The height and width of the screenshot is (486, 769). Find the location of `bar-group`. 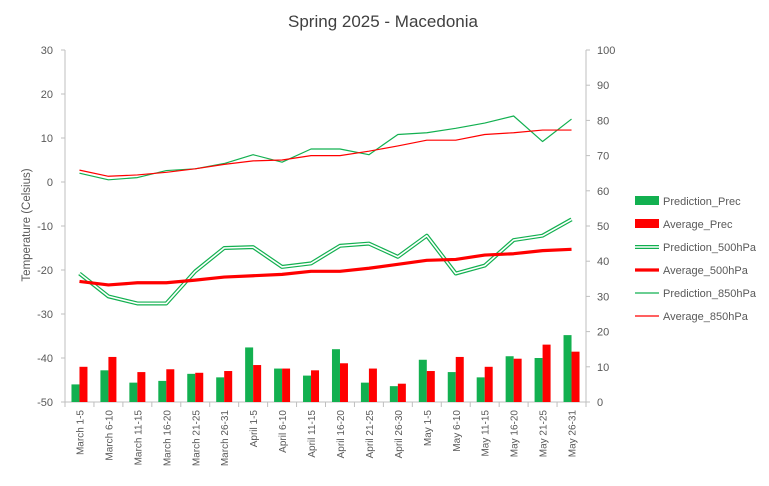

bar-group is located at coordinates (325, 368).